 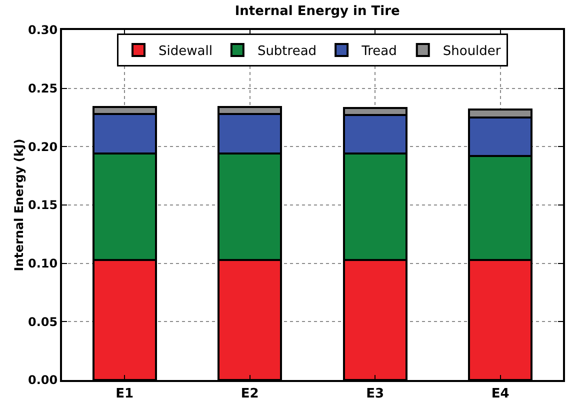 I want to click on x-tick-label: E4, so click(x=500, y=394).